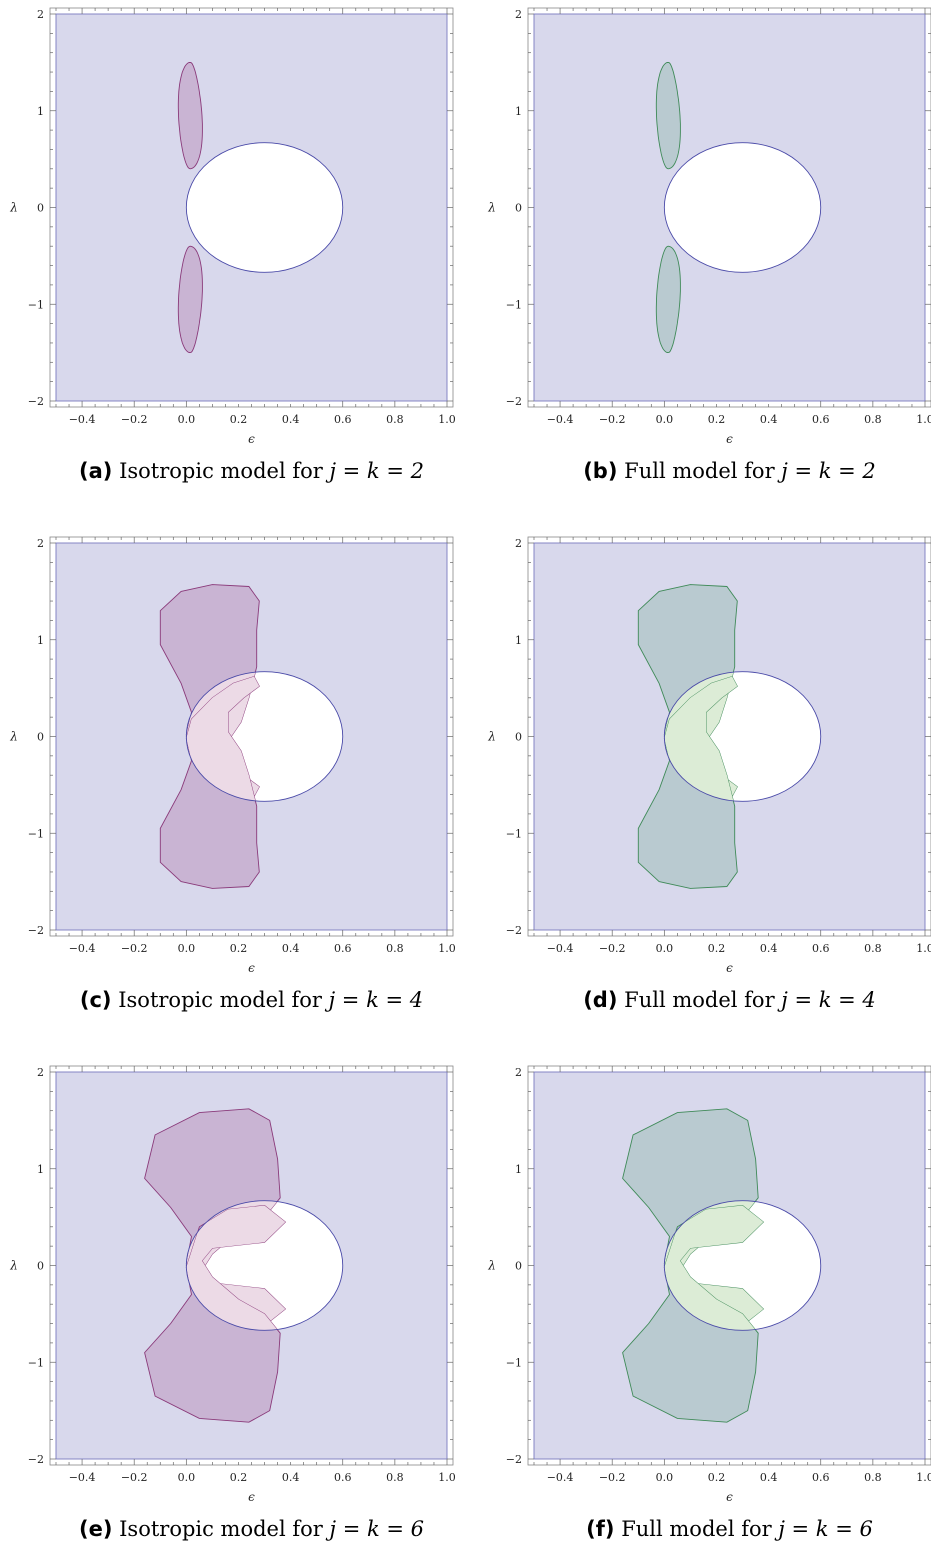 Image resolution: width=931 pixels, height=1553 pixels. Describe the element at coordinates (821, 1477) in the screenshot. I see `x-tick-label: 0.6` at that location.